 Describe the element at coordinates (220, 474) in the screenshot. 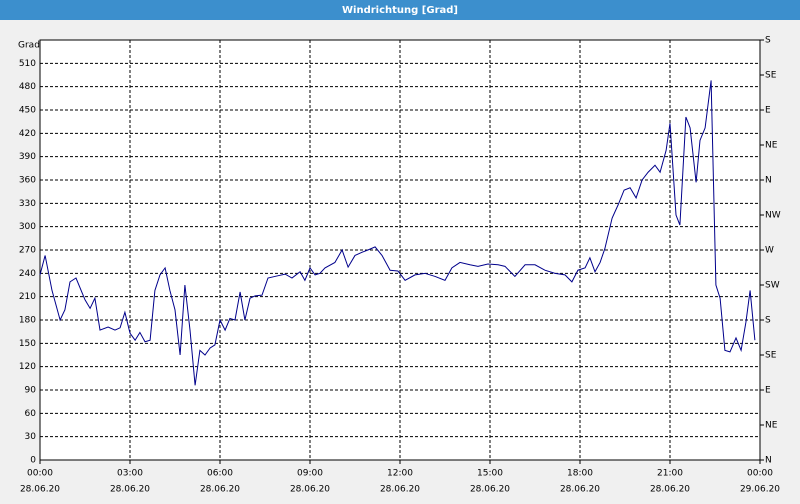

I see `x-tick-label: 06:00` at that location.